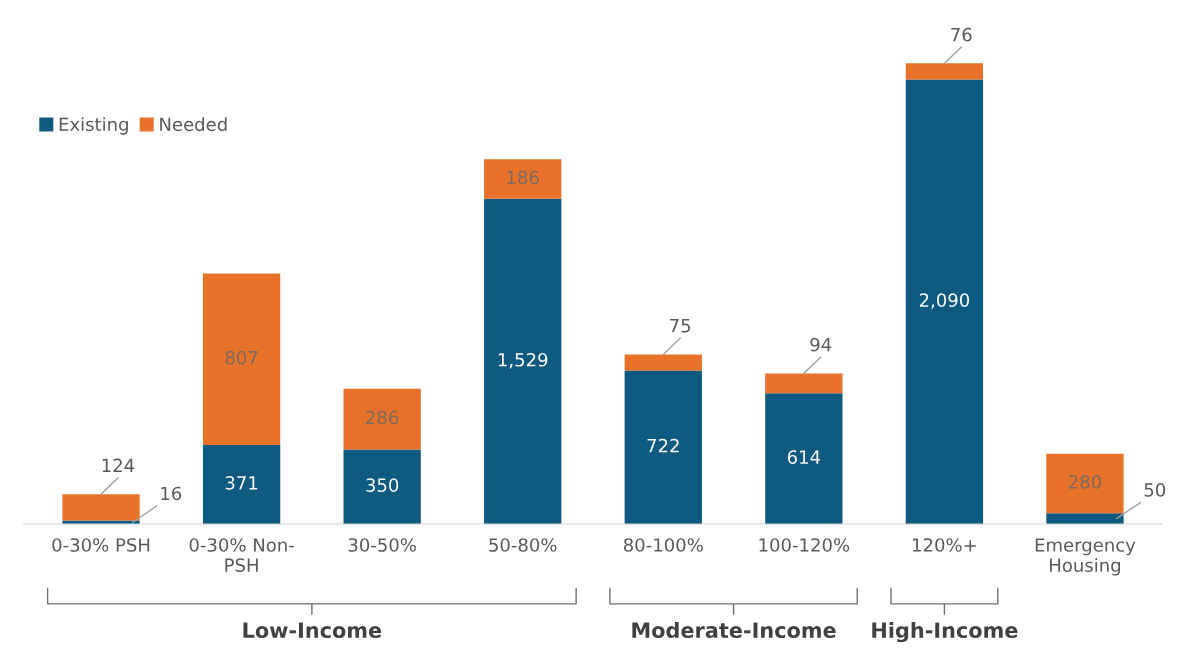  I want to click on data-label: 124, so click(118, 465).